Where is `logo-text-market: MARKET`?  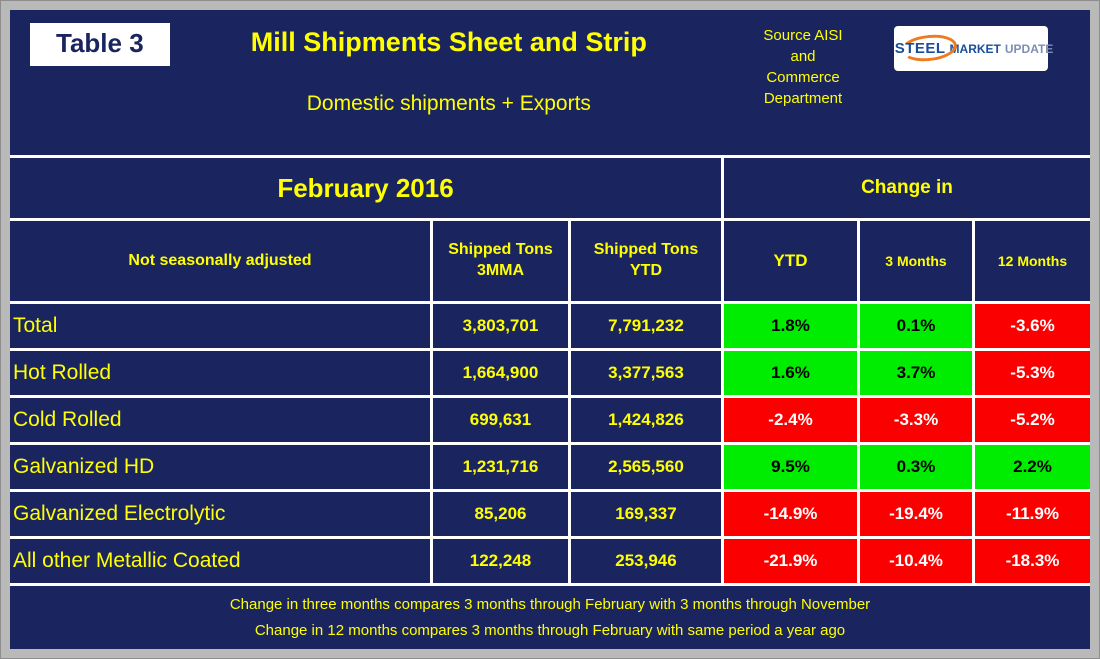
logo-text-market: MARKET is located at coordinates (975, 48).